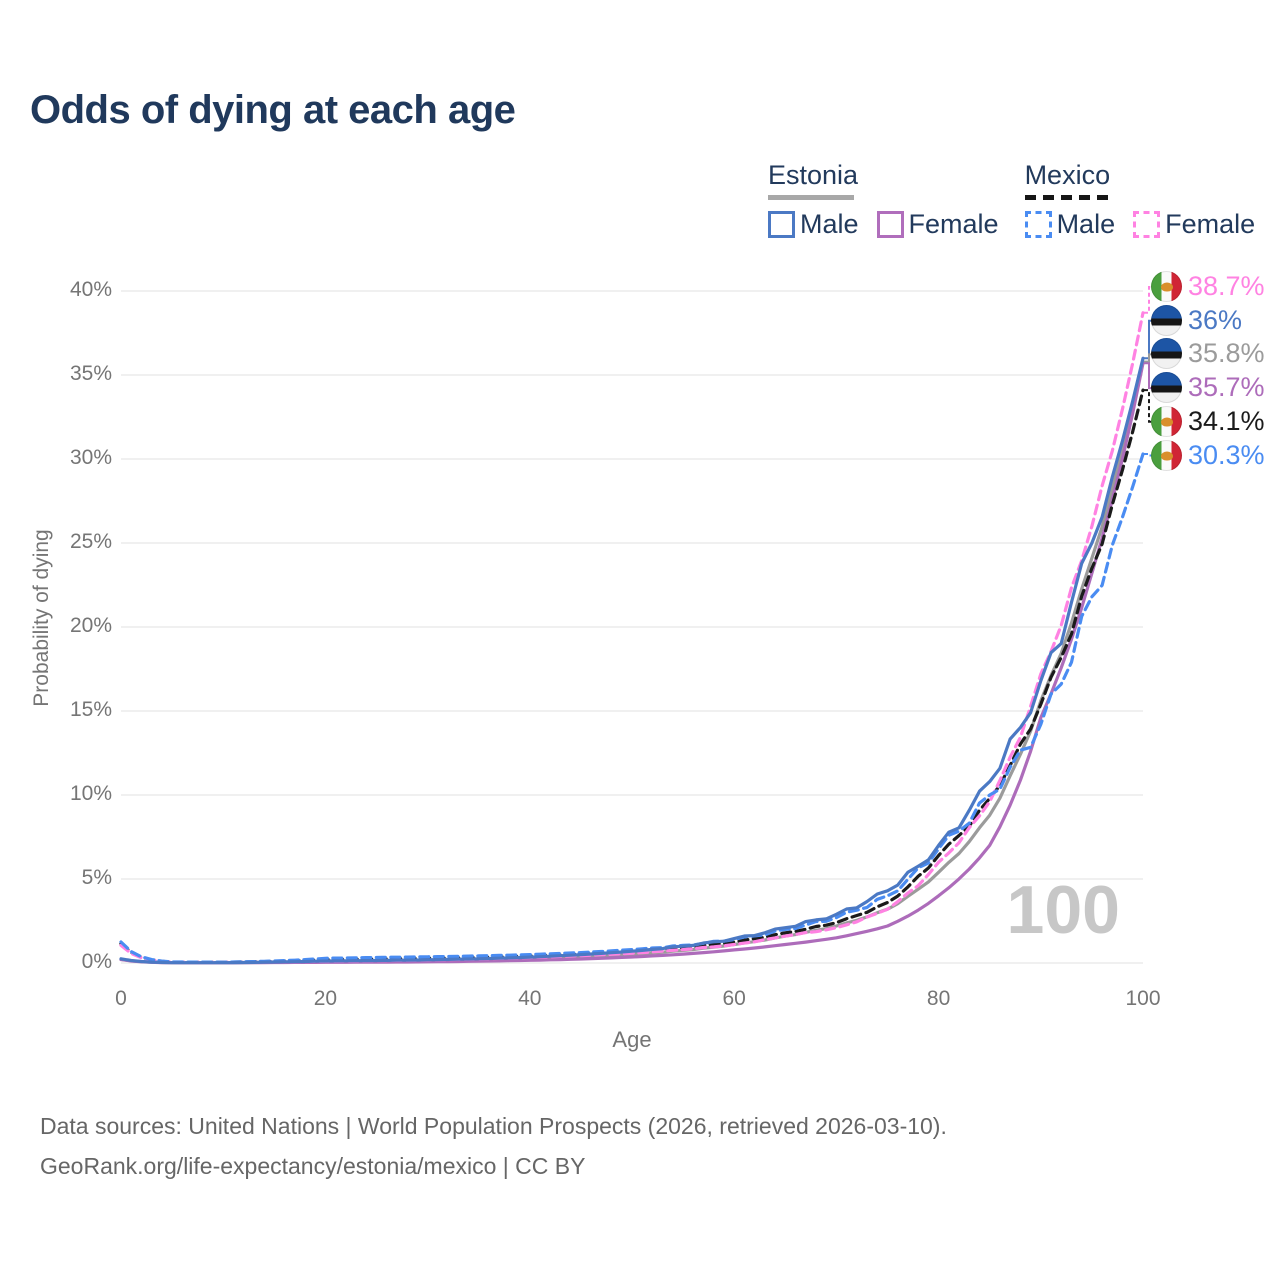  What do you see at coordinates (781, 224) in the screenshot?
I see `estonia-male-checkbox` at bounding box center [781, 224].